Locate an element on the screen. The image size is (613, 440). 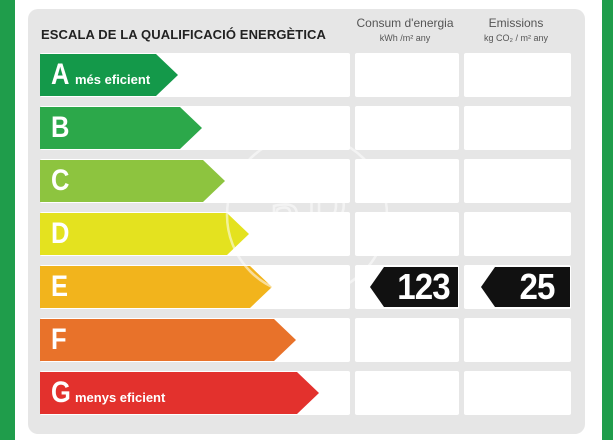
class-caption: menys eficient is located at coordinates (120, 397).